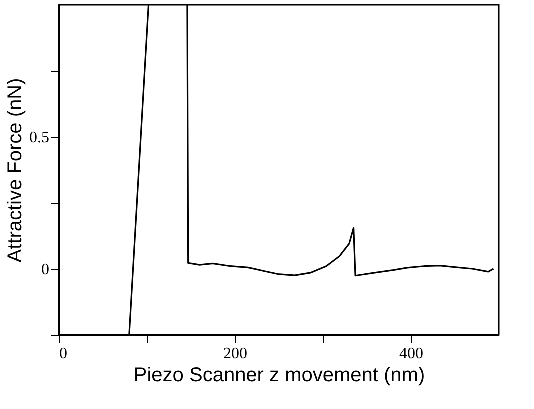 This screenshot has height=409, width=534. I want to click on x-tick-label: 0, so click(64, 354).